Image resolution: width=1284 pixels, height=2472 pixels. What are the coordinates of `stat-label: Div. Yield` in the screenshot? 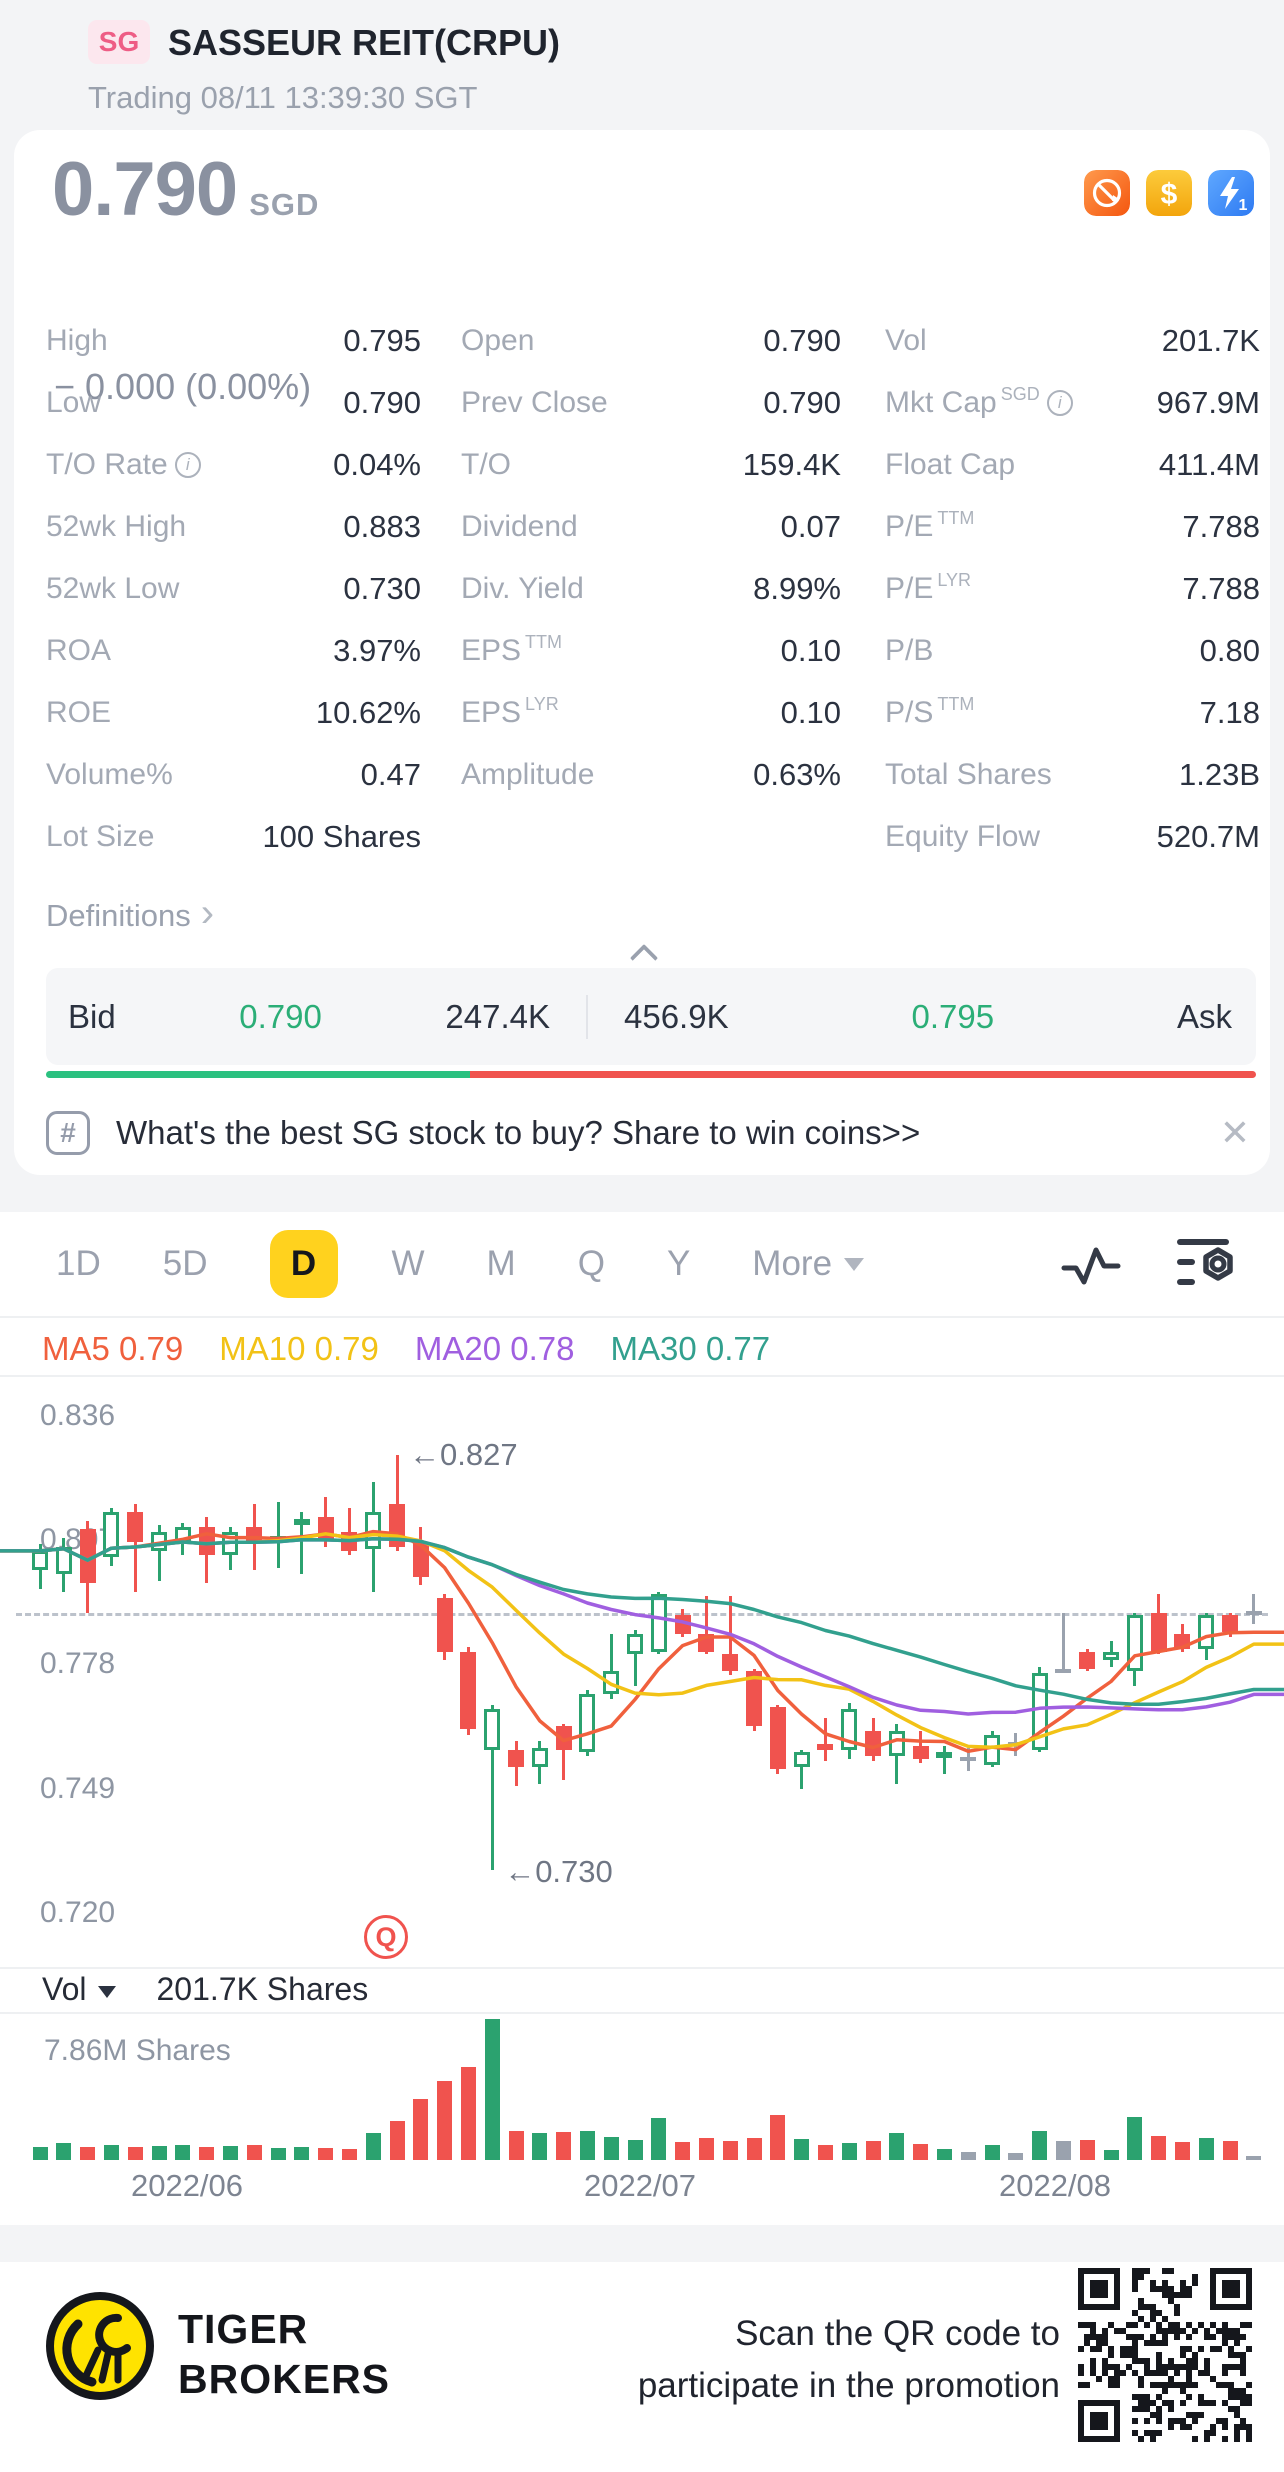 It's located at (522, 588).